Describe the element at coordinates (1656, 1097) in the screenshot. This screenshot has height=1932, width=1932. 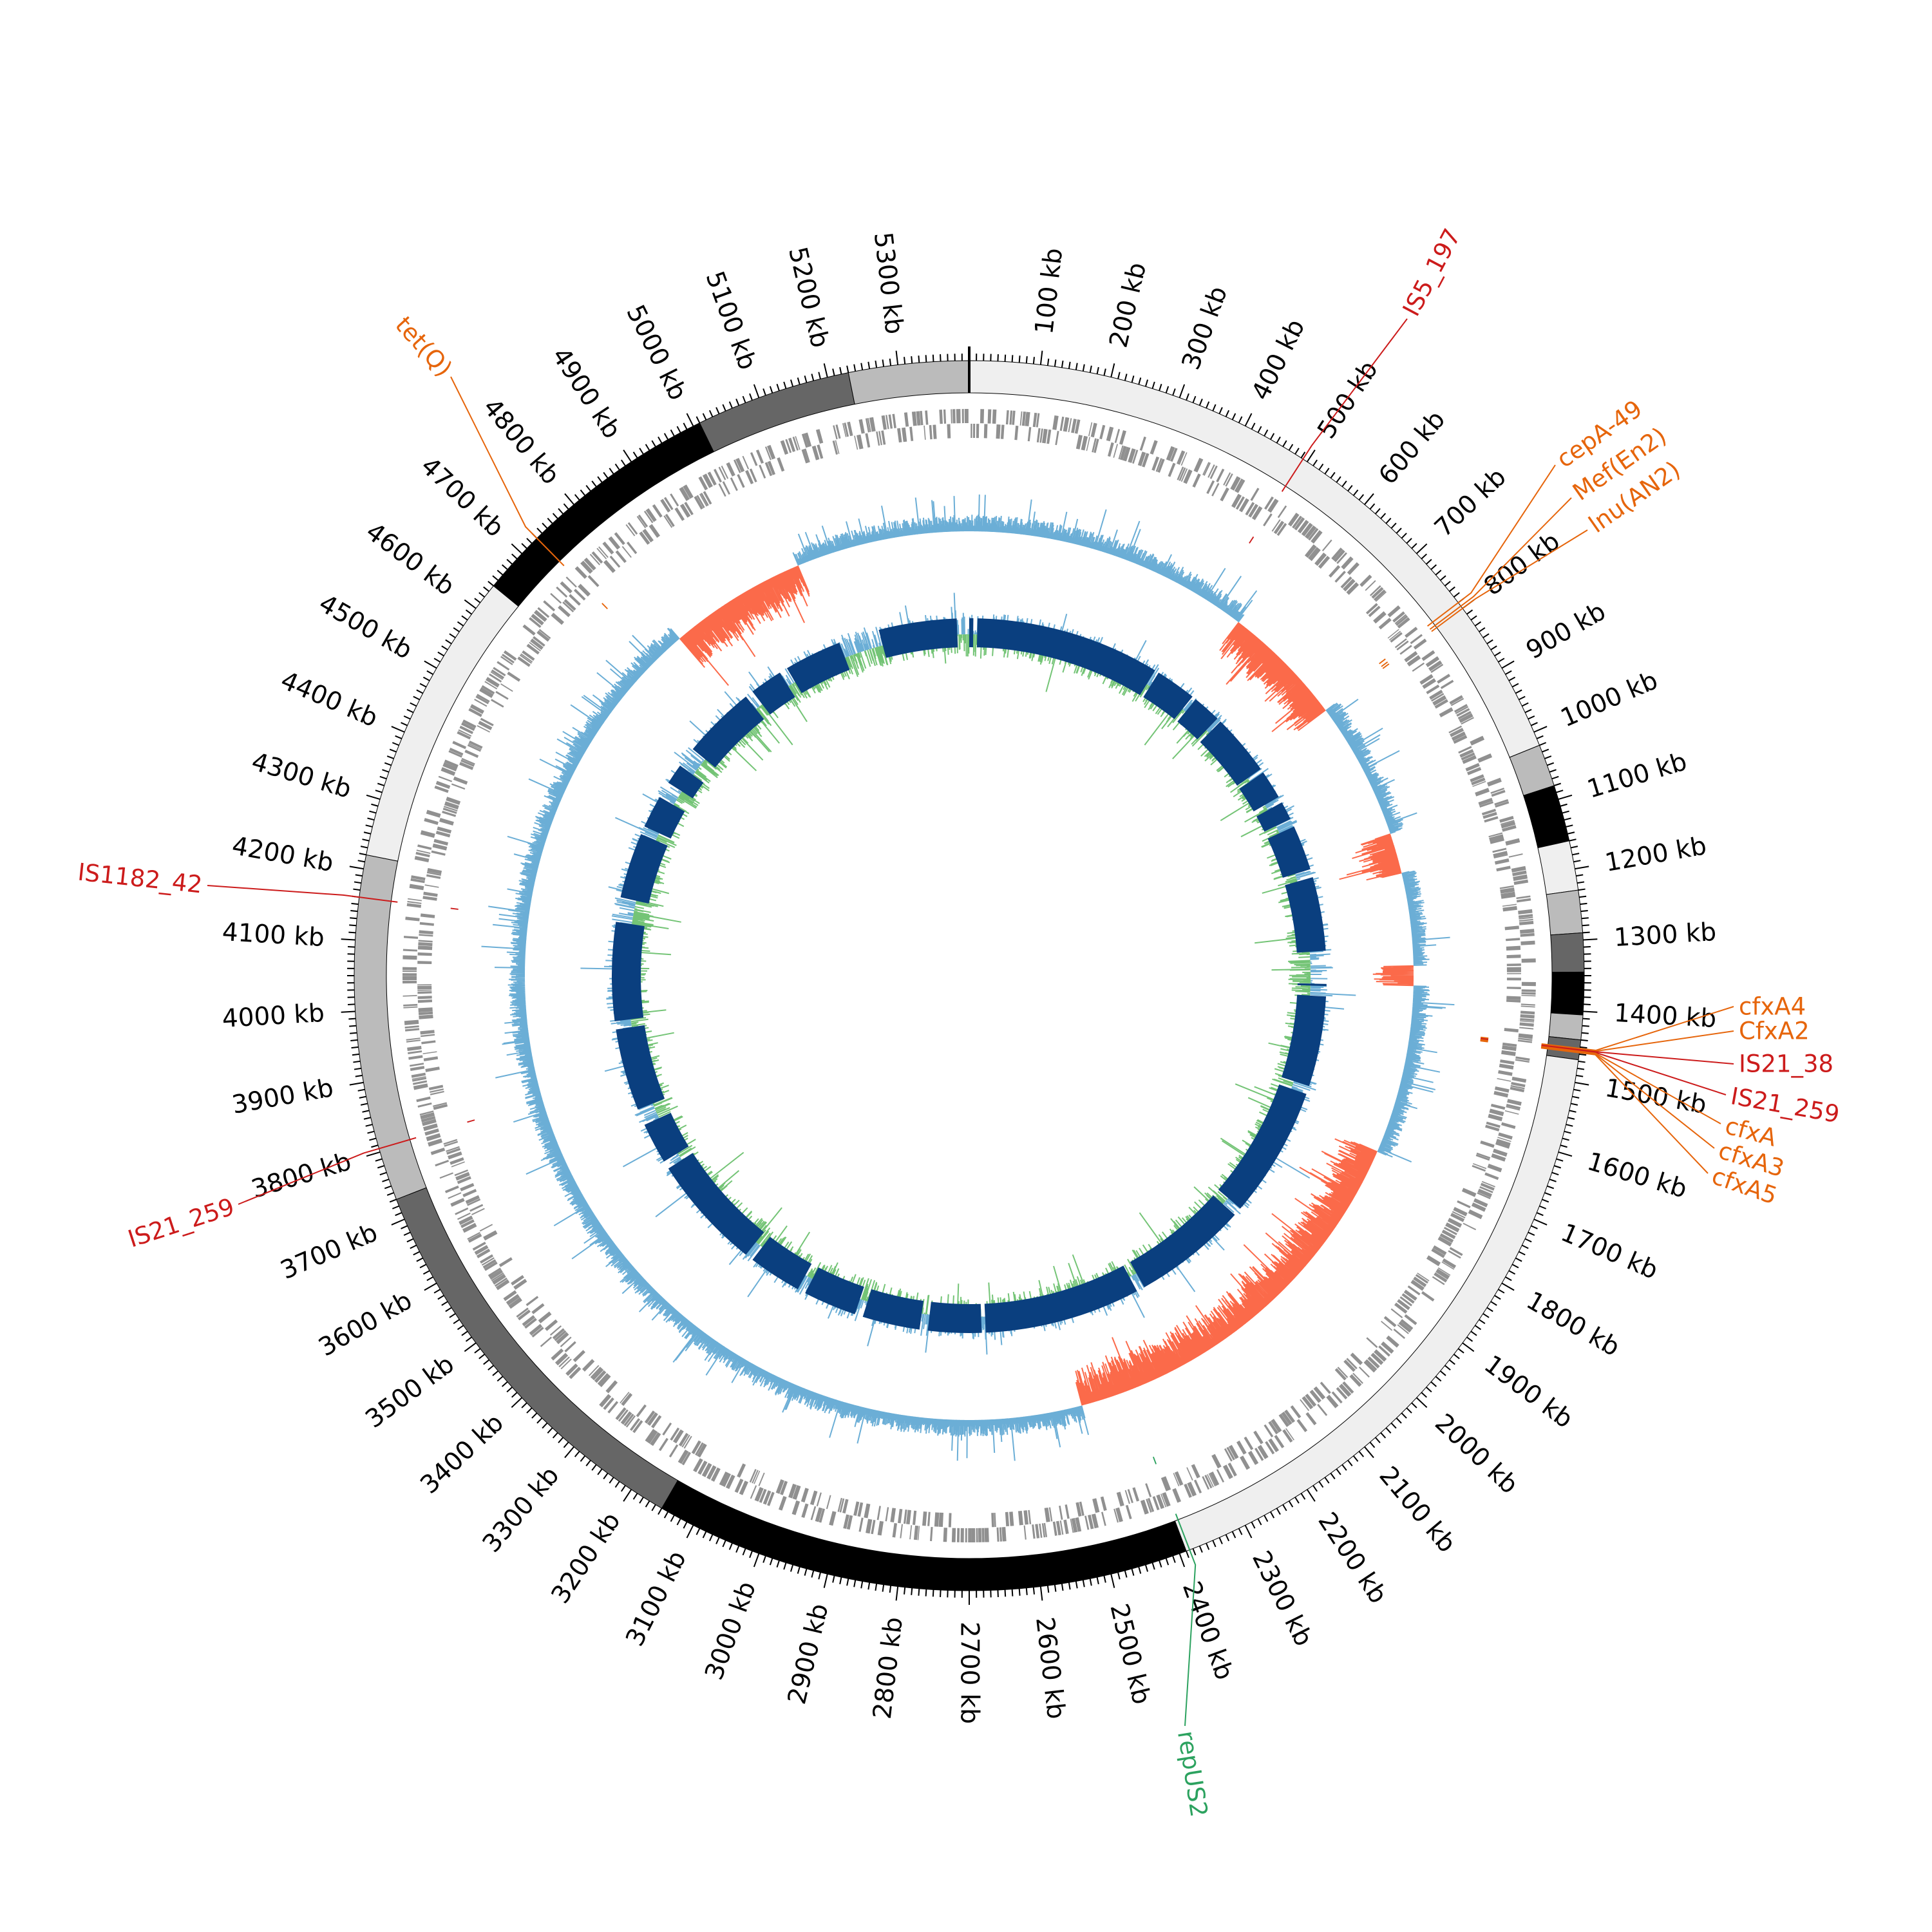
I see `tick-label: 1500 kb` at that location.